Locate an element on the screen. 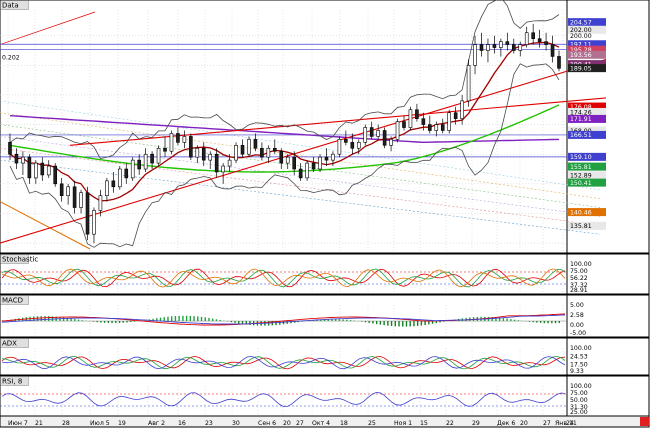  date-tick-label: 27 is located at coordinates (547, 423).